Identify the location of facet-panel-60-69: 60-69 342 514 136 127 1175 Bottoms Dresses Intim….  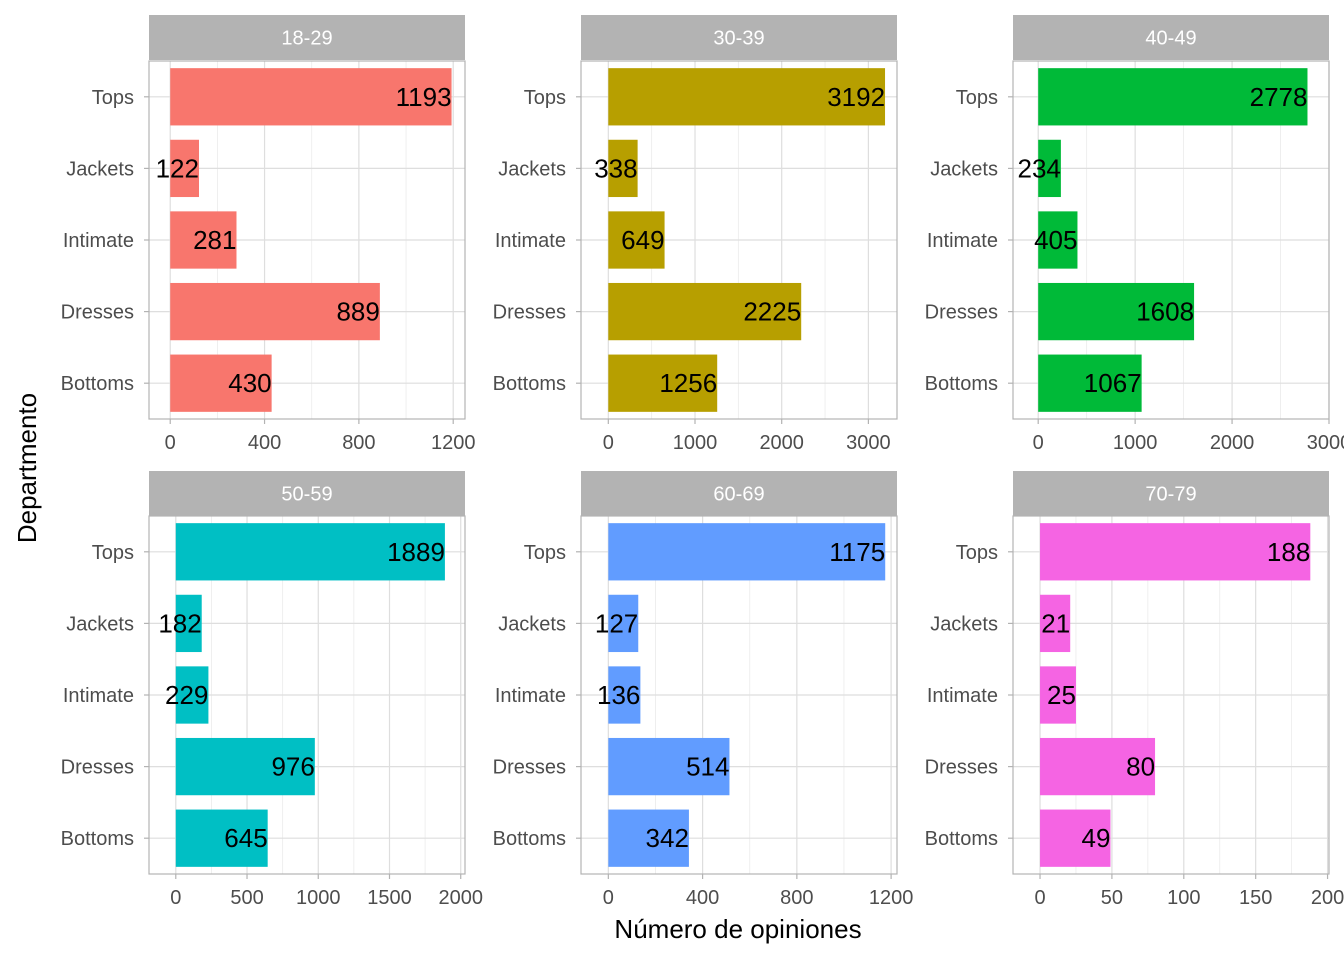
(703, 690).